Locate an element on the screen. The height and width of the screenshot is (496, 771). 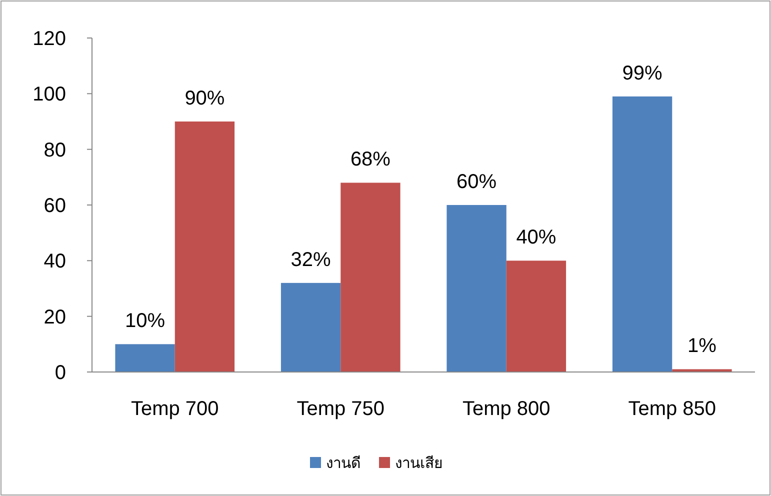
y-tick-label: 60 is located at coordinates (55, 206).